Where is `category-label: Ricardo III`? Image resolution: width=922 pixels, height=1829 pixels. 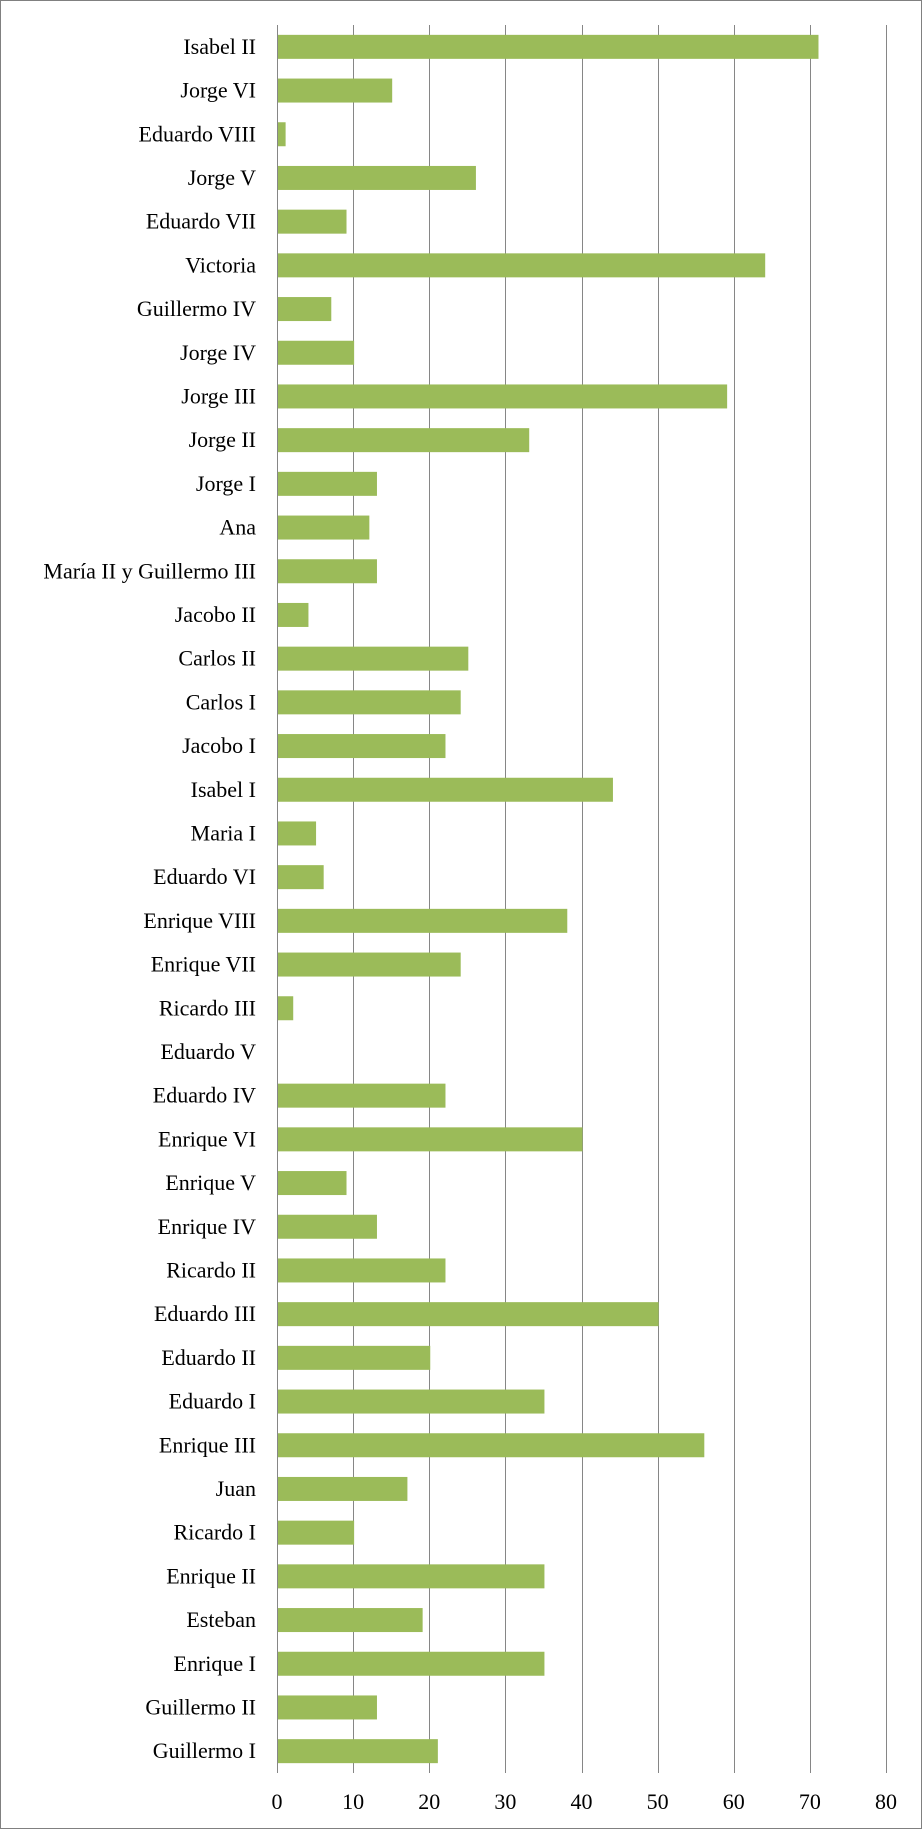
category-label: Ricardo III is located at coordinates (207, 1007).